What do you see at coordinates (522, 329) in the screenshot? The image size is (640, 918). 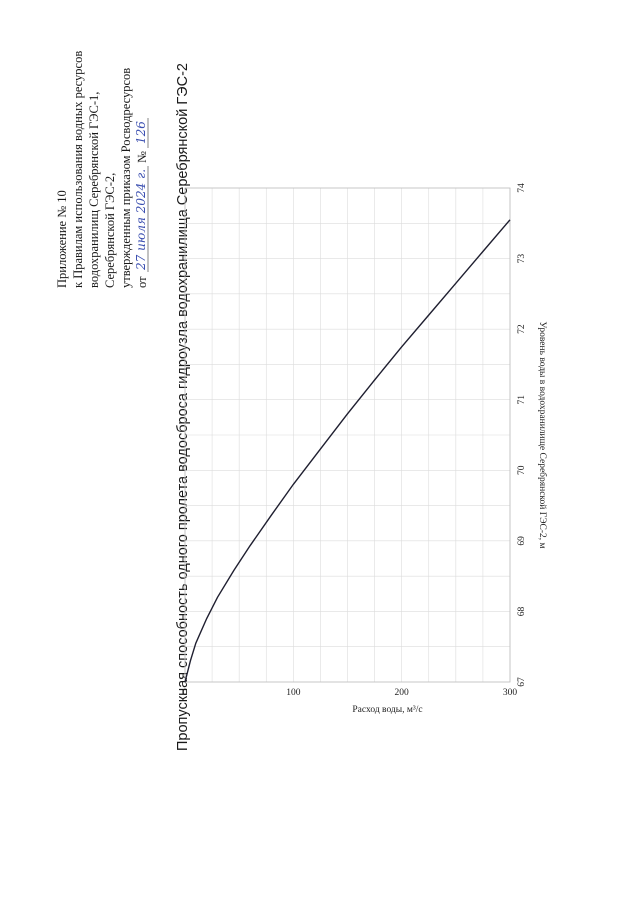 I see `y-tick-label: 72` at bounding box center [522, 329].